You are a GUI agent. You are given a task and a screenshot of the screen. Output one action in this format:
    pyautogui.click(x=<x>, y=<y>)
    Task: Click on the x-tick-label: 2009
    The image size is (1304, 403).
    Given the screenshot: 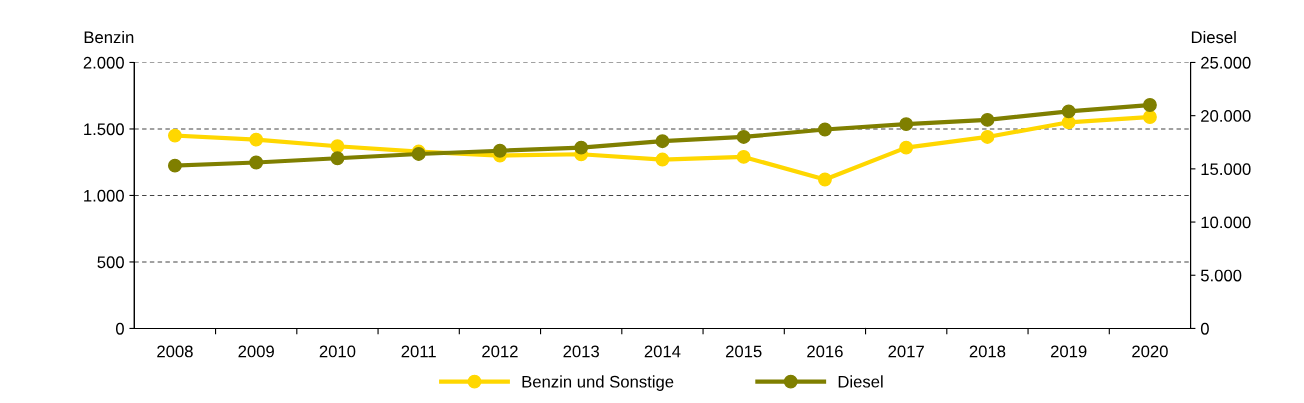 What is the action you would take?
    pyautogui.click(x=256, y=351)
    